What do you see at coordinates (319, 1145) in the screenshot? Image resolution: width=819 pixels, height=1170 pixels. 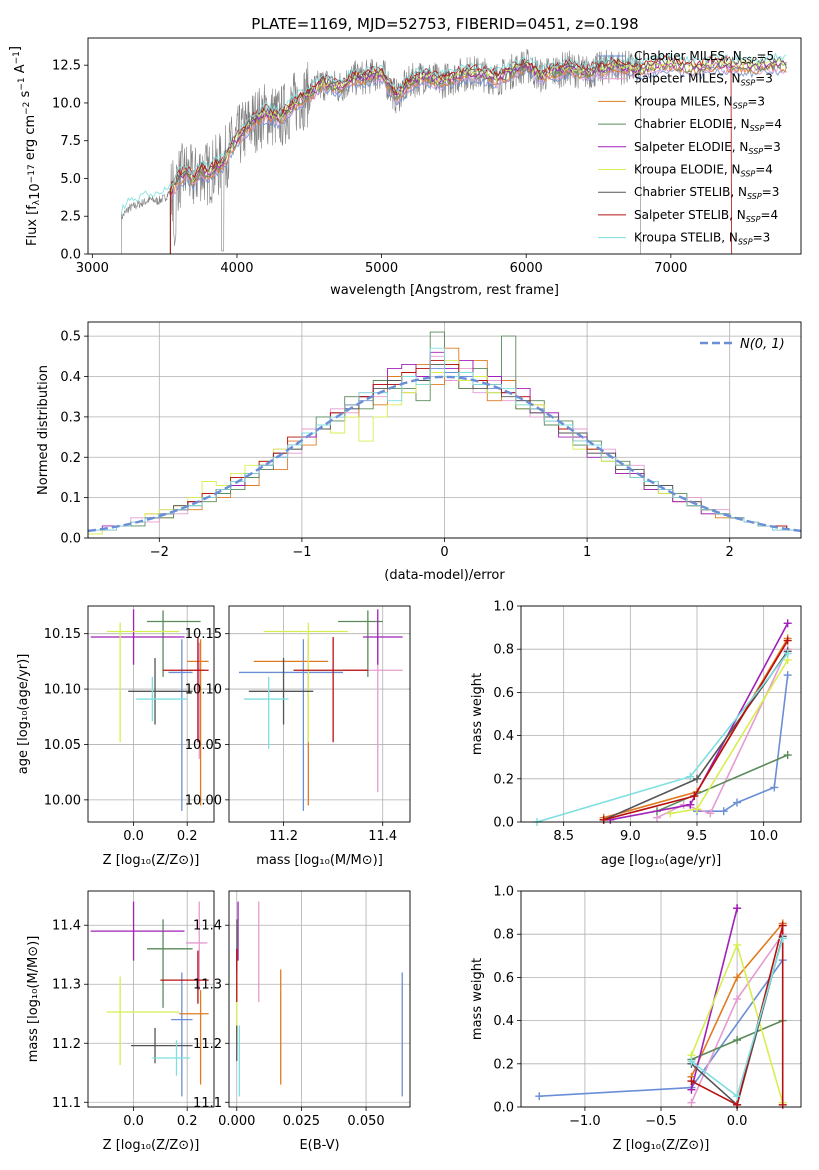 I see `x-axis-label: E(B-V)` at bounding box center [319, 1145].